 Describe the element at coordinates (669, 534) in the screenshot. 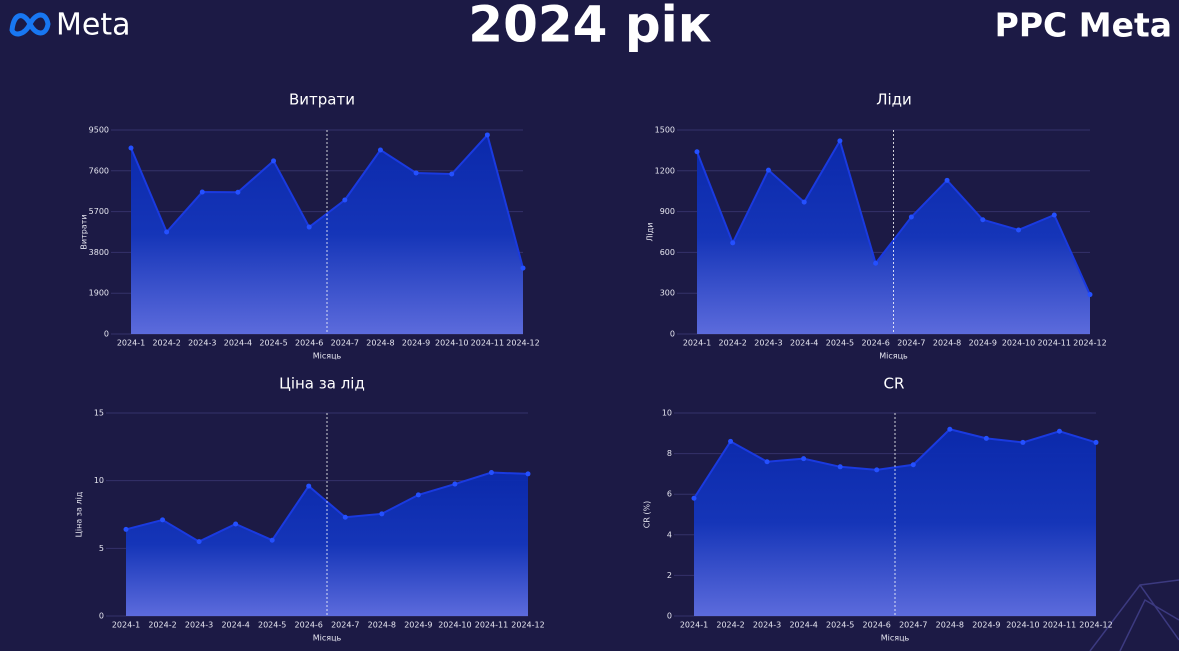

I see `y-tick-label: 4` at that location.